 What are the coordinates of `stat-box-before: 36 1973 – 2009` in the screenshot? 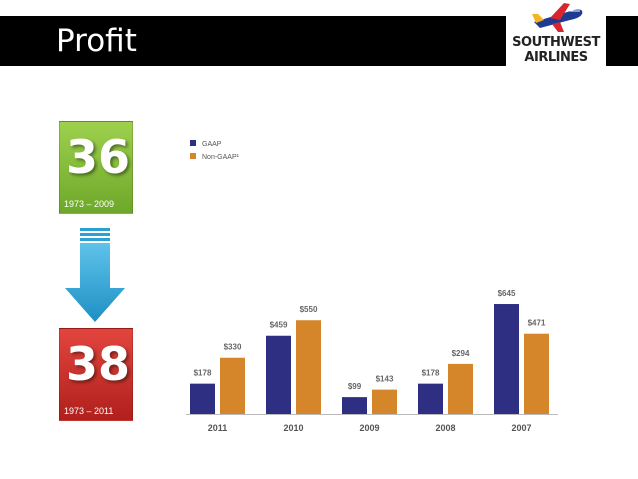 It's located at (96, 167).